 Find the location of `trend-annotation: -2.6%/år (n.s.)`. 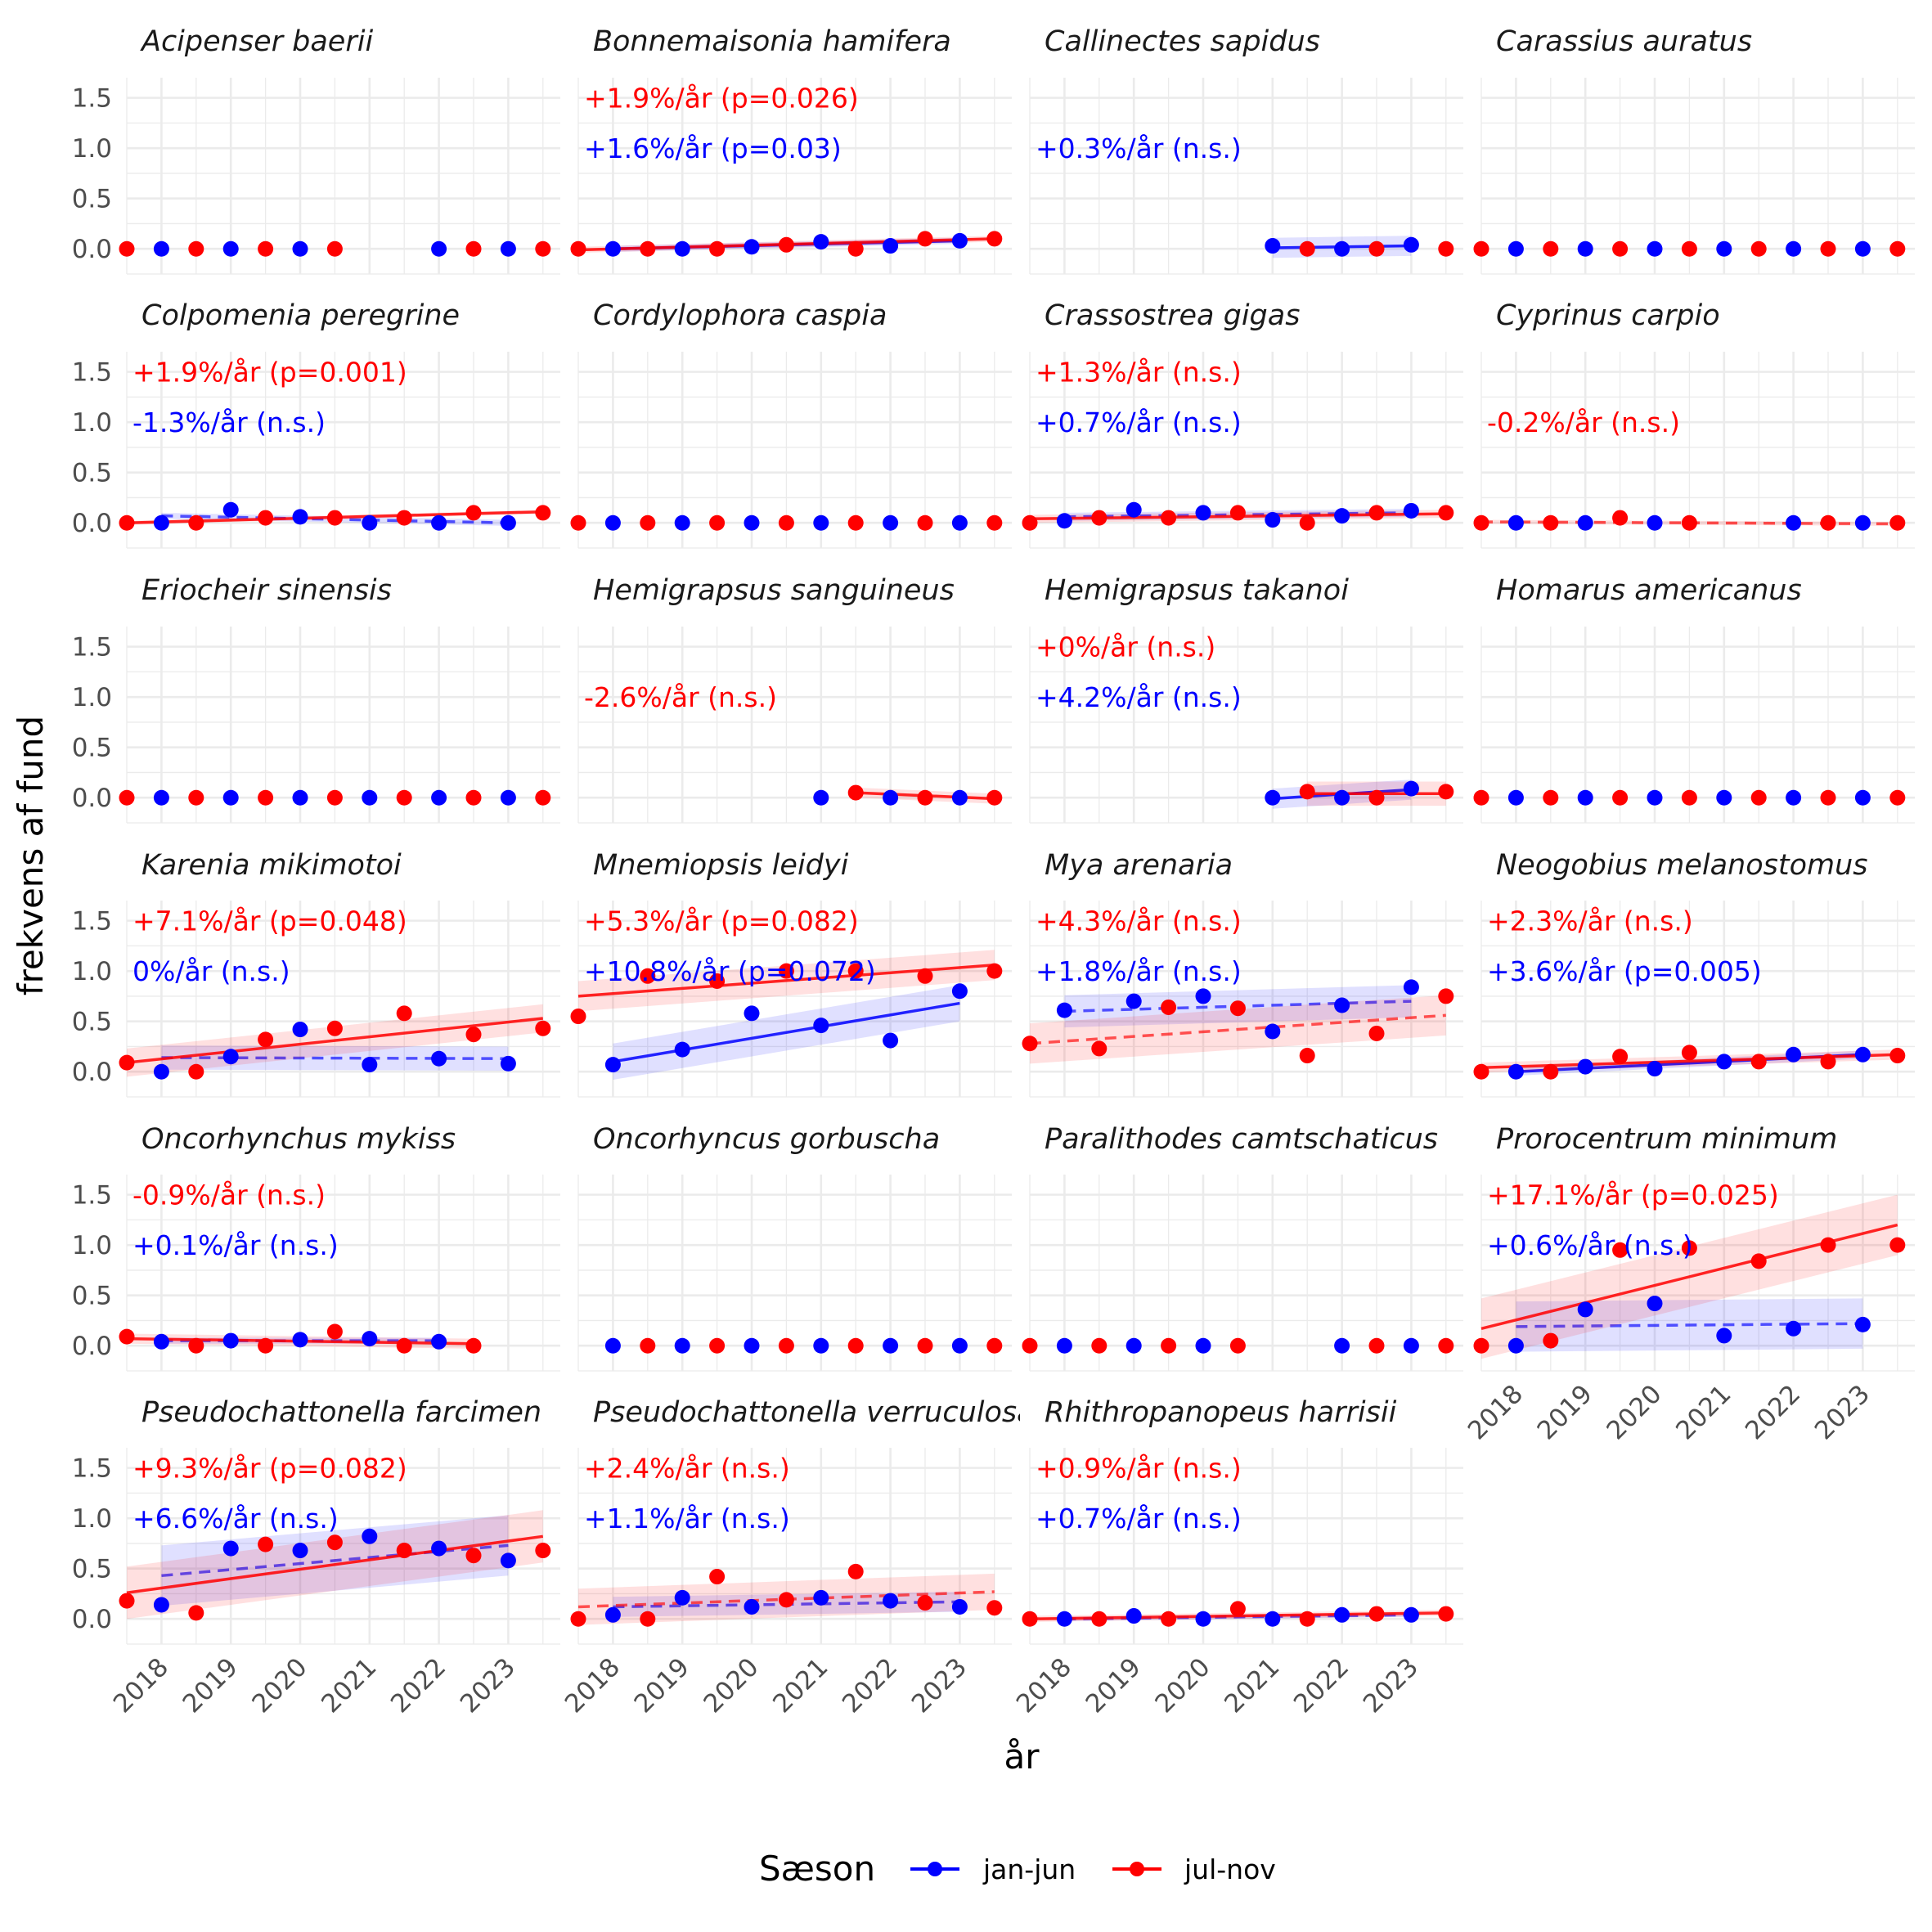

trend-annotation: -2.6%/år (n.s.) is located at coordinates (681, 697).